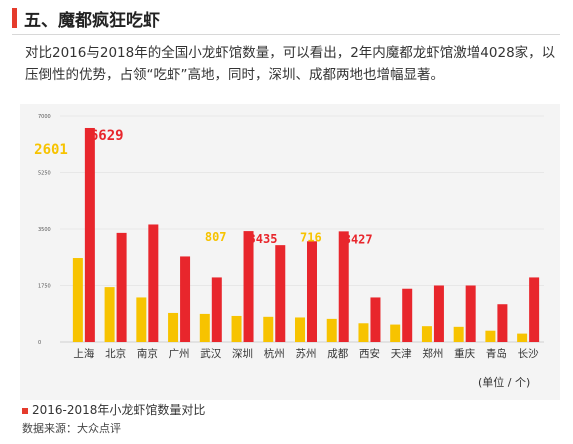 This screenshot has width=573, height=444. I want to click on chart-legend: 2016-2018年小龙虾馆数量对比, so click(113, 409).